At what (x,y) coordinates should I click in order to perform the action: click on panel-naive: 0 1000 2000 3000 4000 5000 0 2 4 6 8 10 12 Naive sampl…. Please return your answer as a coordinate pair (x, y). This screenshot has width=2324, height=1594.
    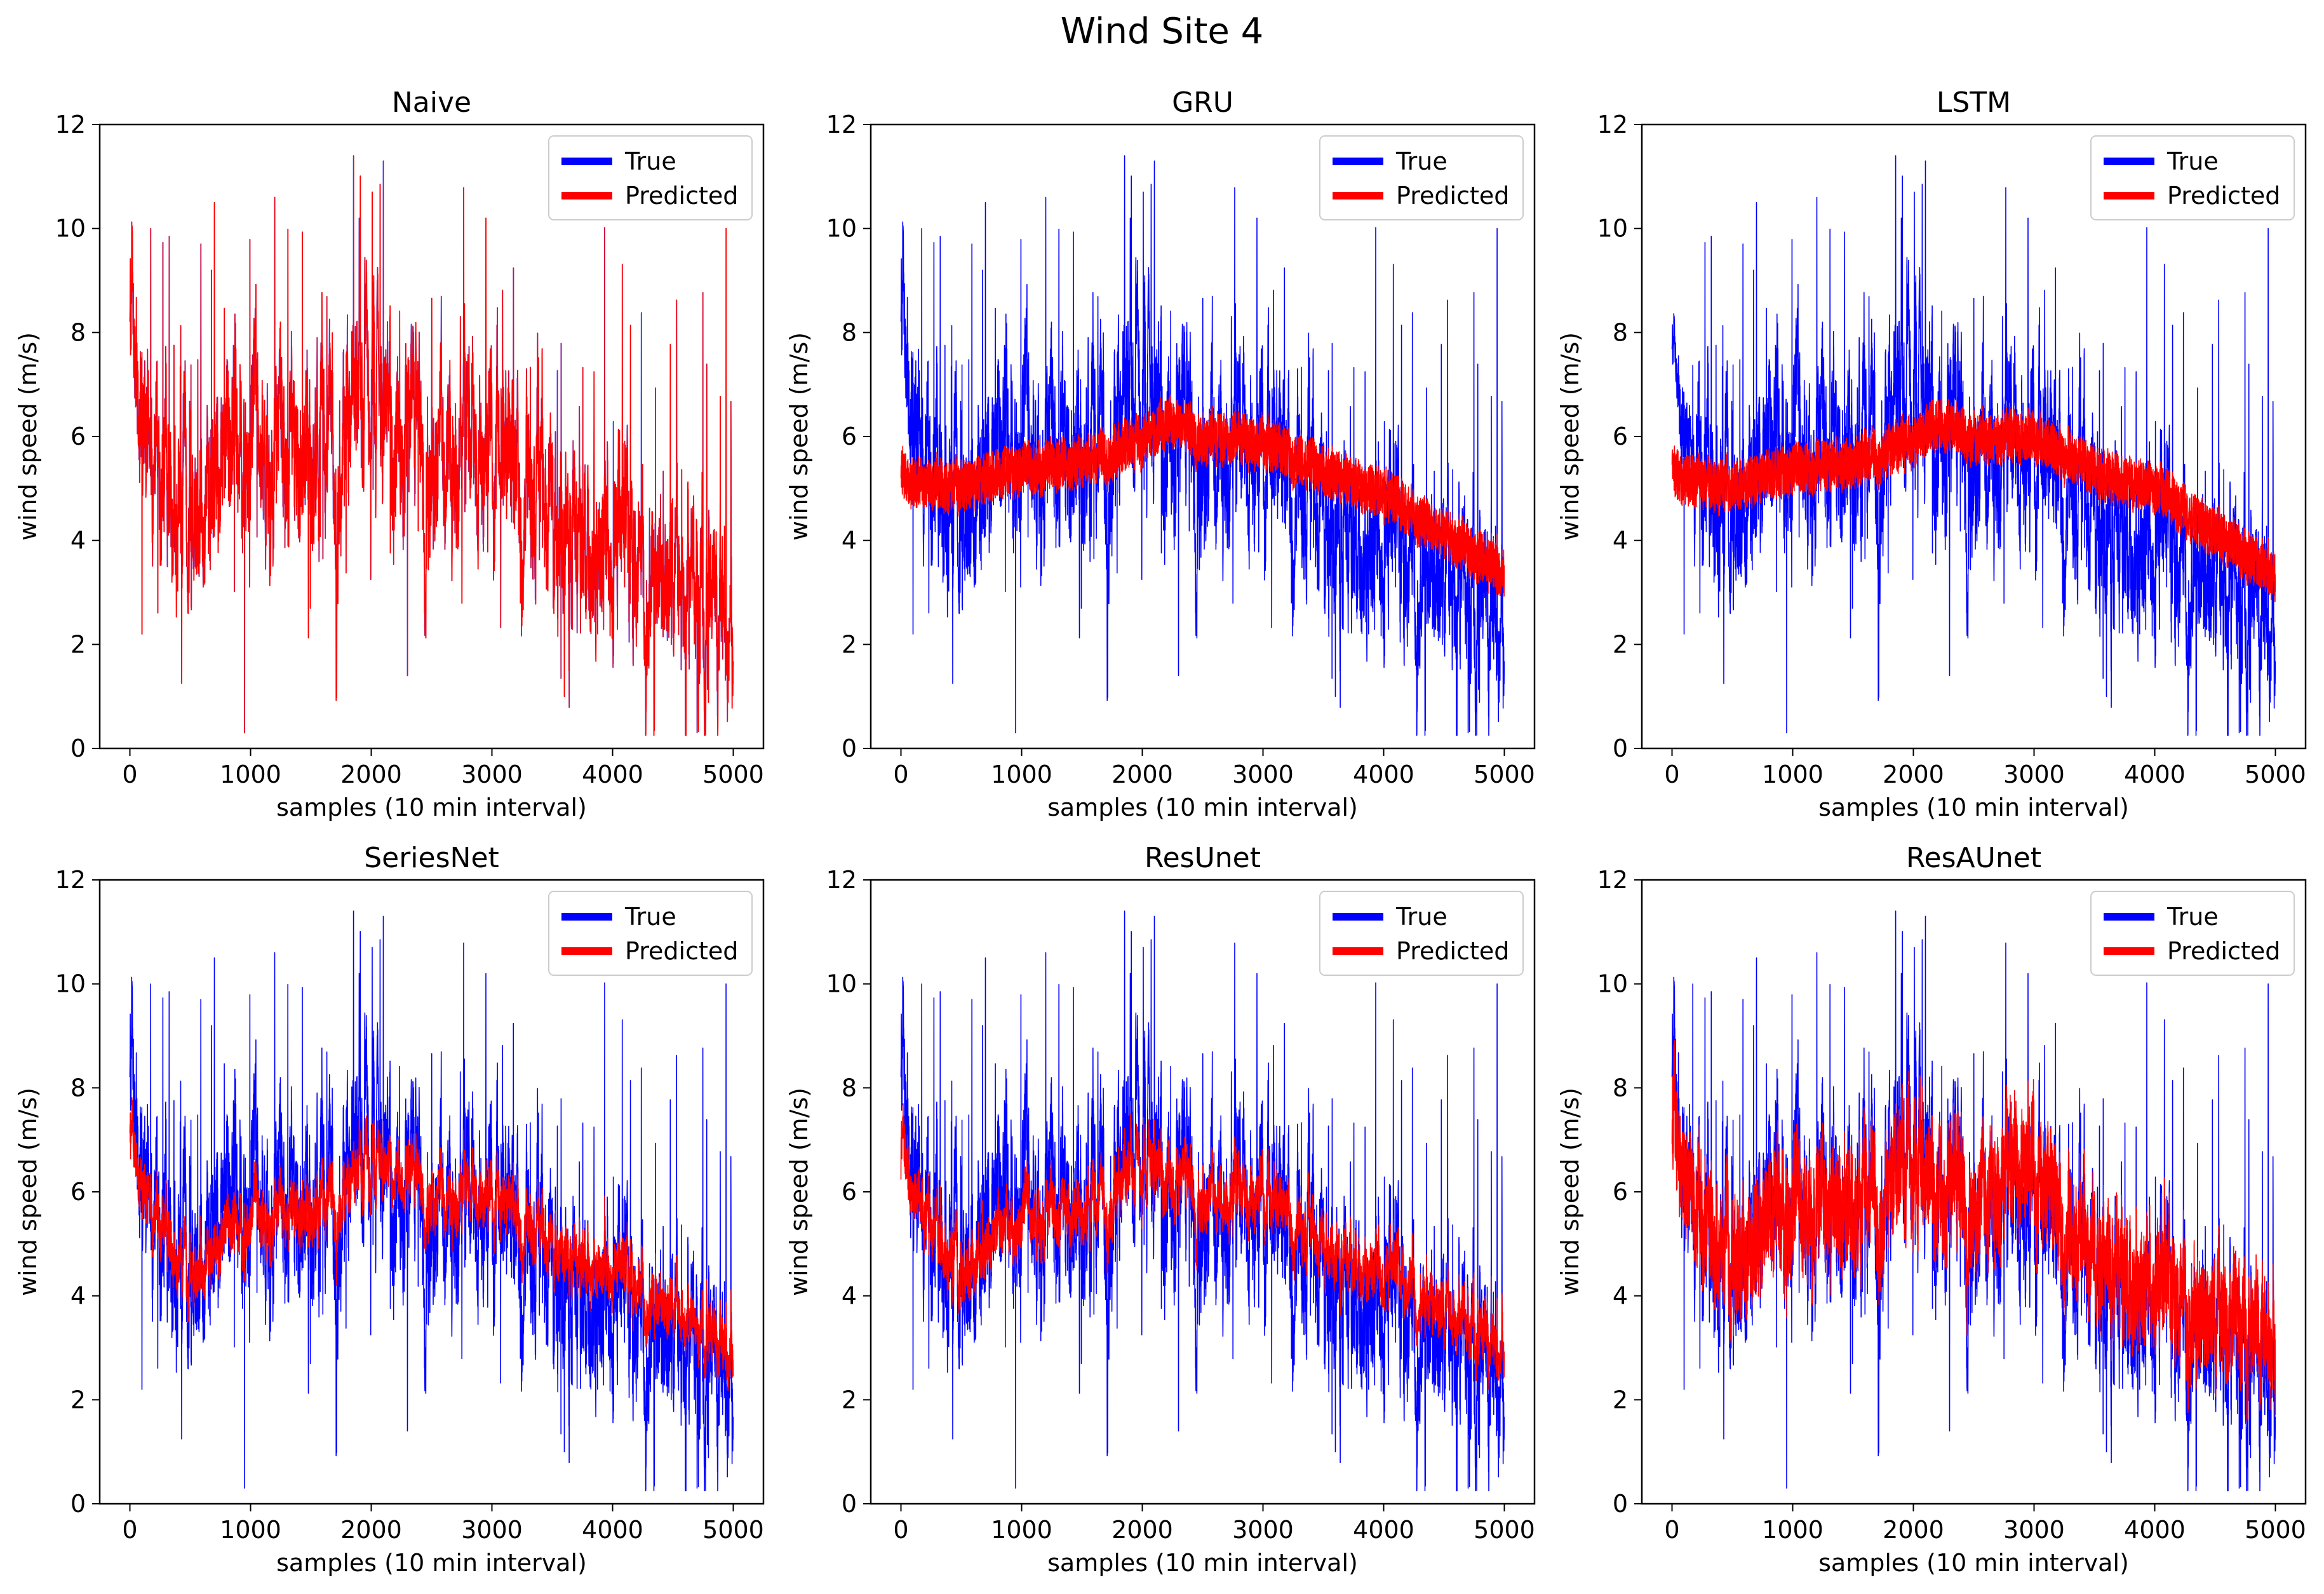
    Looking at the image, I should click on (390, 453).